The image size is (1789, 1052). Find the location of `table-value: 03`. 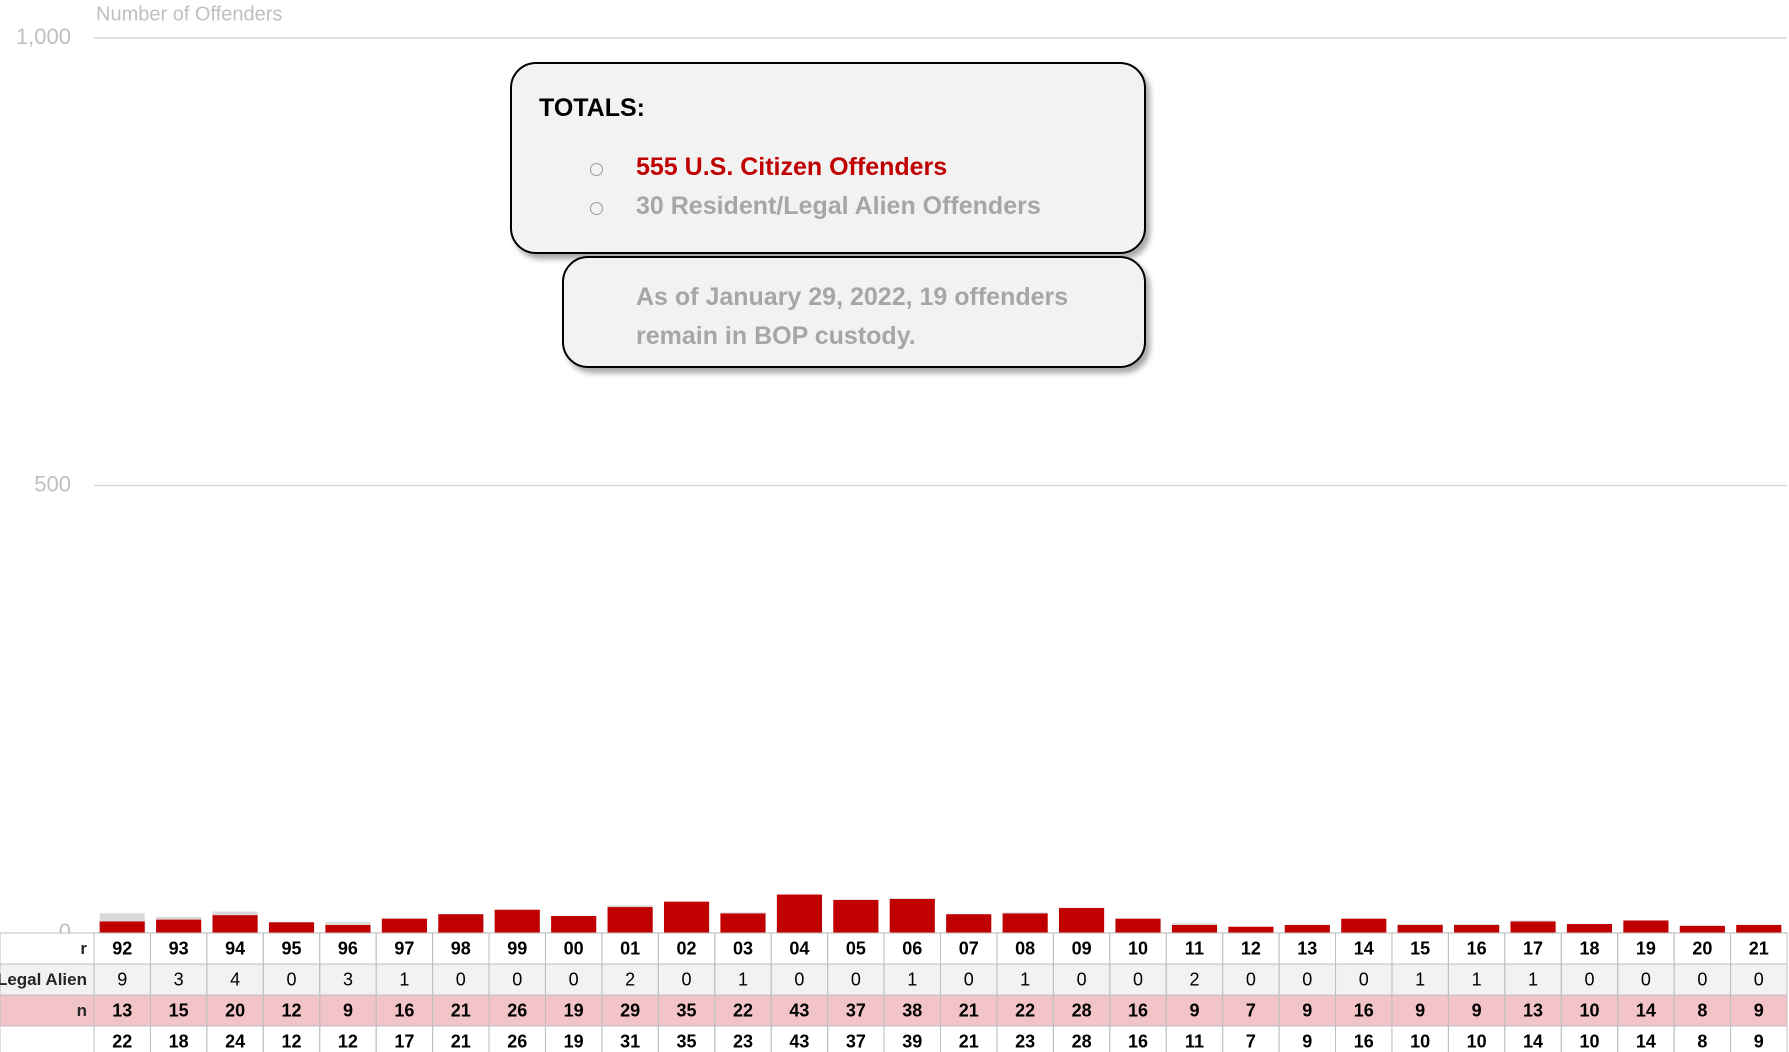

table-value: 03 is located at coordinates (743, 948).